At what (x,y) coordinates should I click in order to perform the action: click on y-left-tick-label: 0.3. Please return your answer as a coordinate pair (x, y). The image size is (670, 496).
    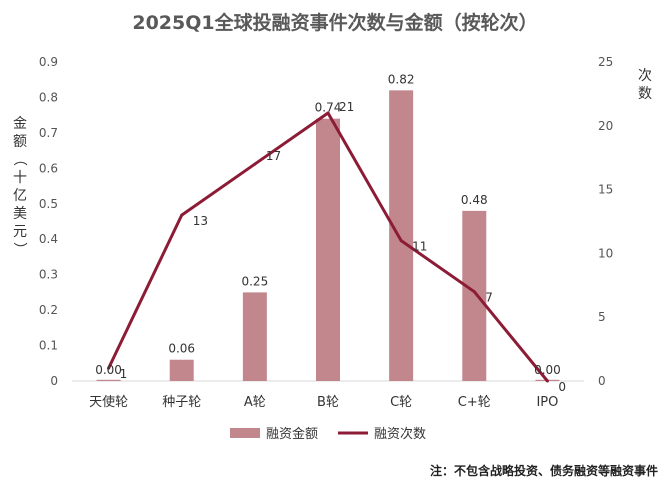
    Looking at the image, I should click on (48, 275).